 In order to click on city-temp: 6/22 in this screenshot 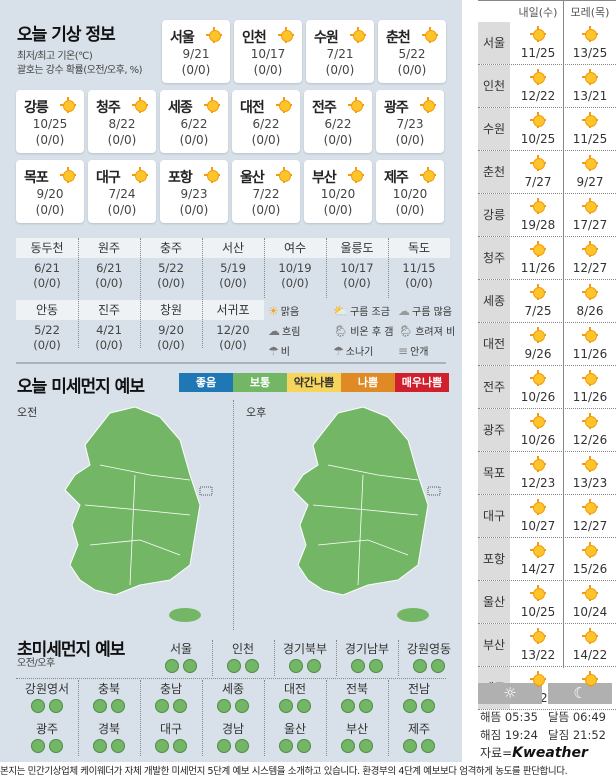, I will do `click(194, 124)`.